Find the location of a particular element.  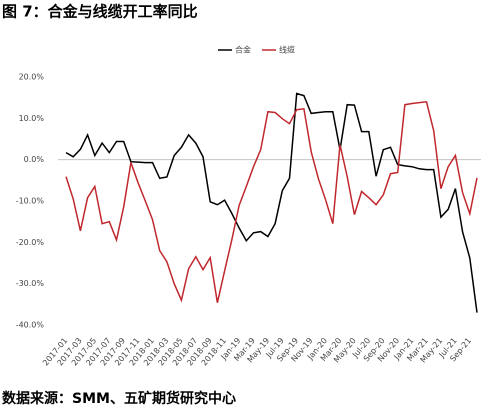

legend-label: 合金 is located at coordinates (243, 50).